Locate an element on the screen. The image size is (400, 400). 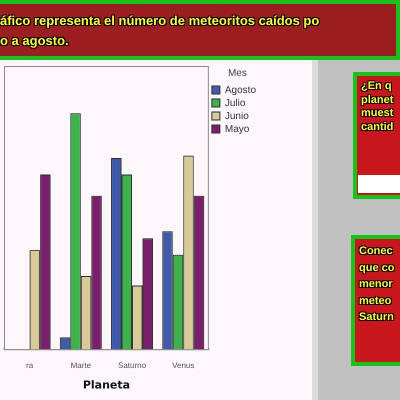
x-tick-label: Marte is located at coordinates (81, 365).